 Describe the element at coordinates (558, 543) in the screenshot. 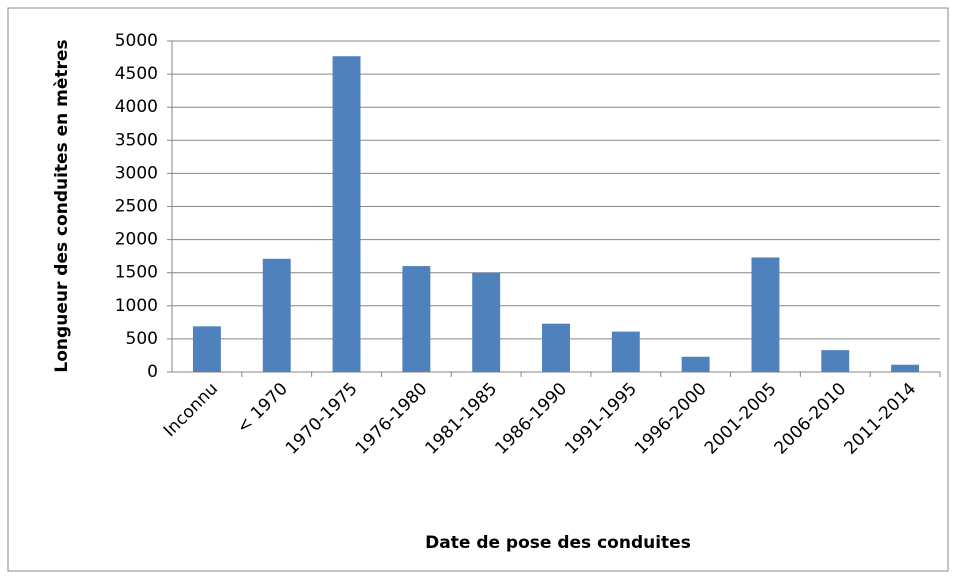

I see `x-axis-title: Date de pose des conduites` at that location.